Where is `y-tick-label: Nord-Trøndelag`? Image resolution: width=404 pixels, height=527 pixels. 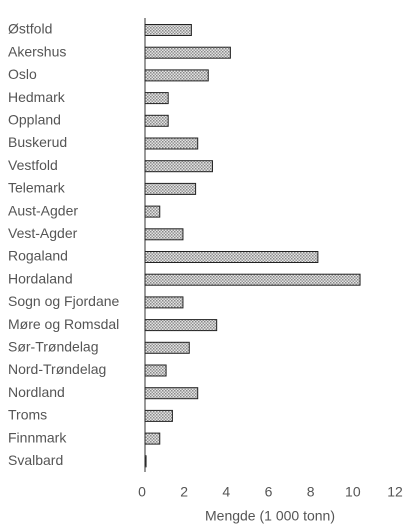
y-tick-label: Nord-Trøndelag is located at coordinates (57, 369).